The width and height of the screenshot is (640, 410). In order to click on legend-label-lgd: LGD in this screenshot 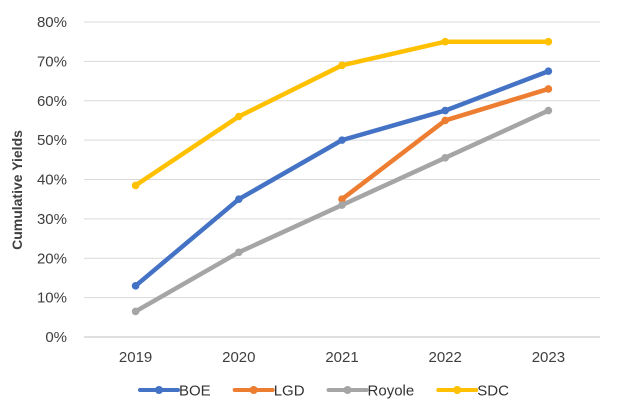, I will do `click(289, 391)`.